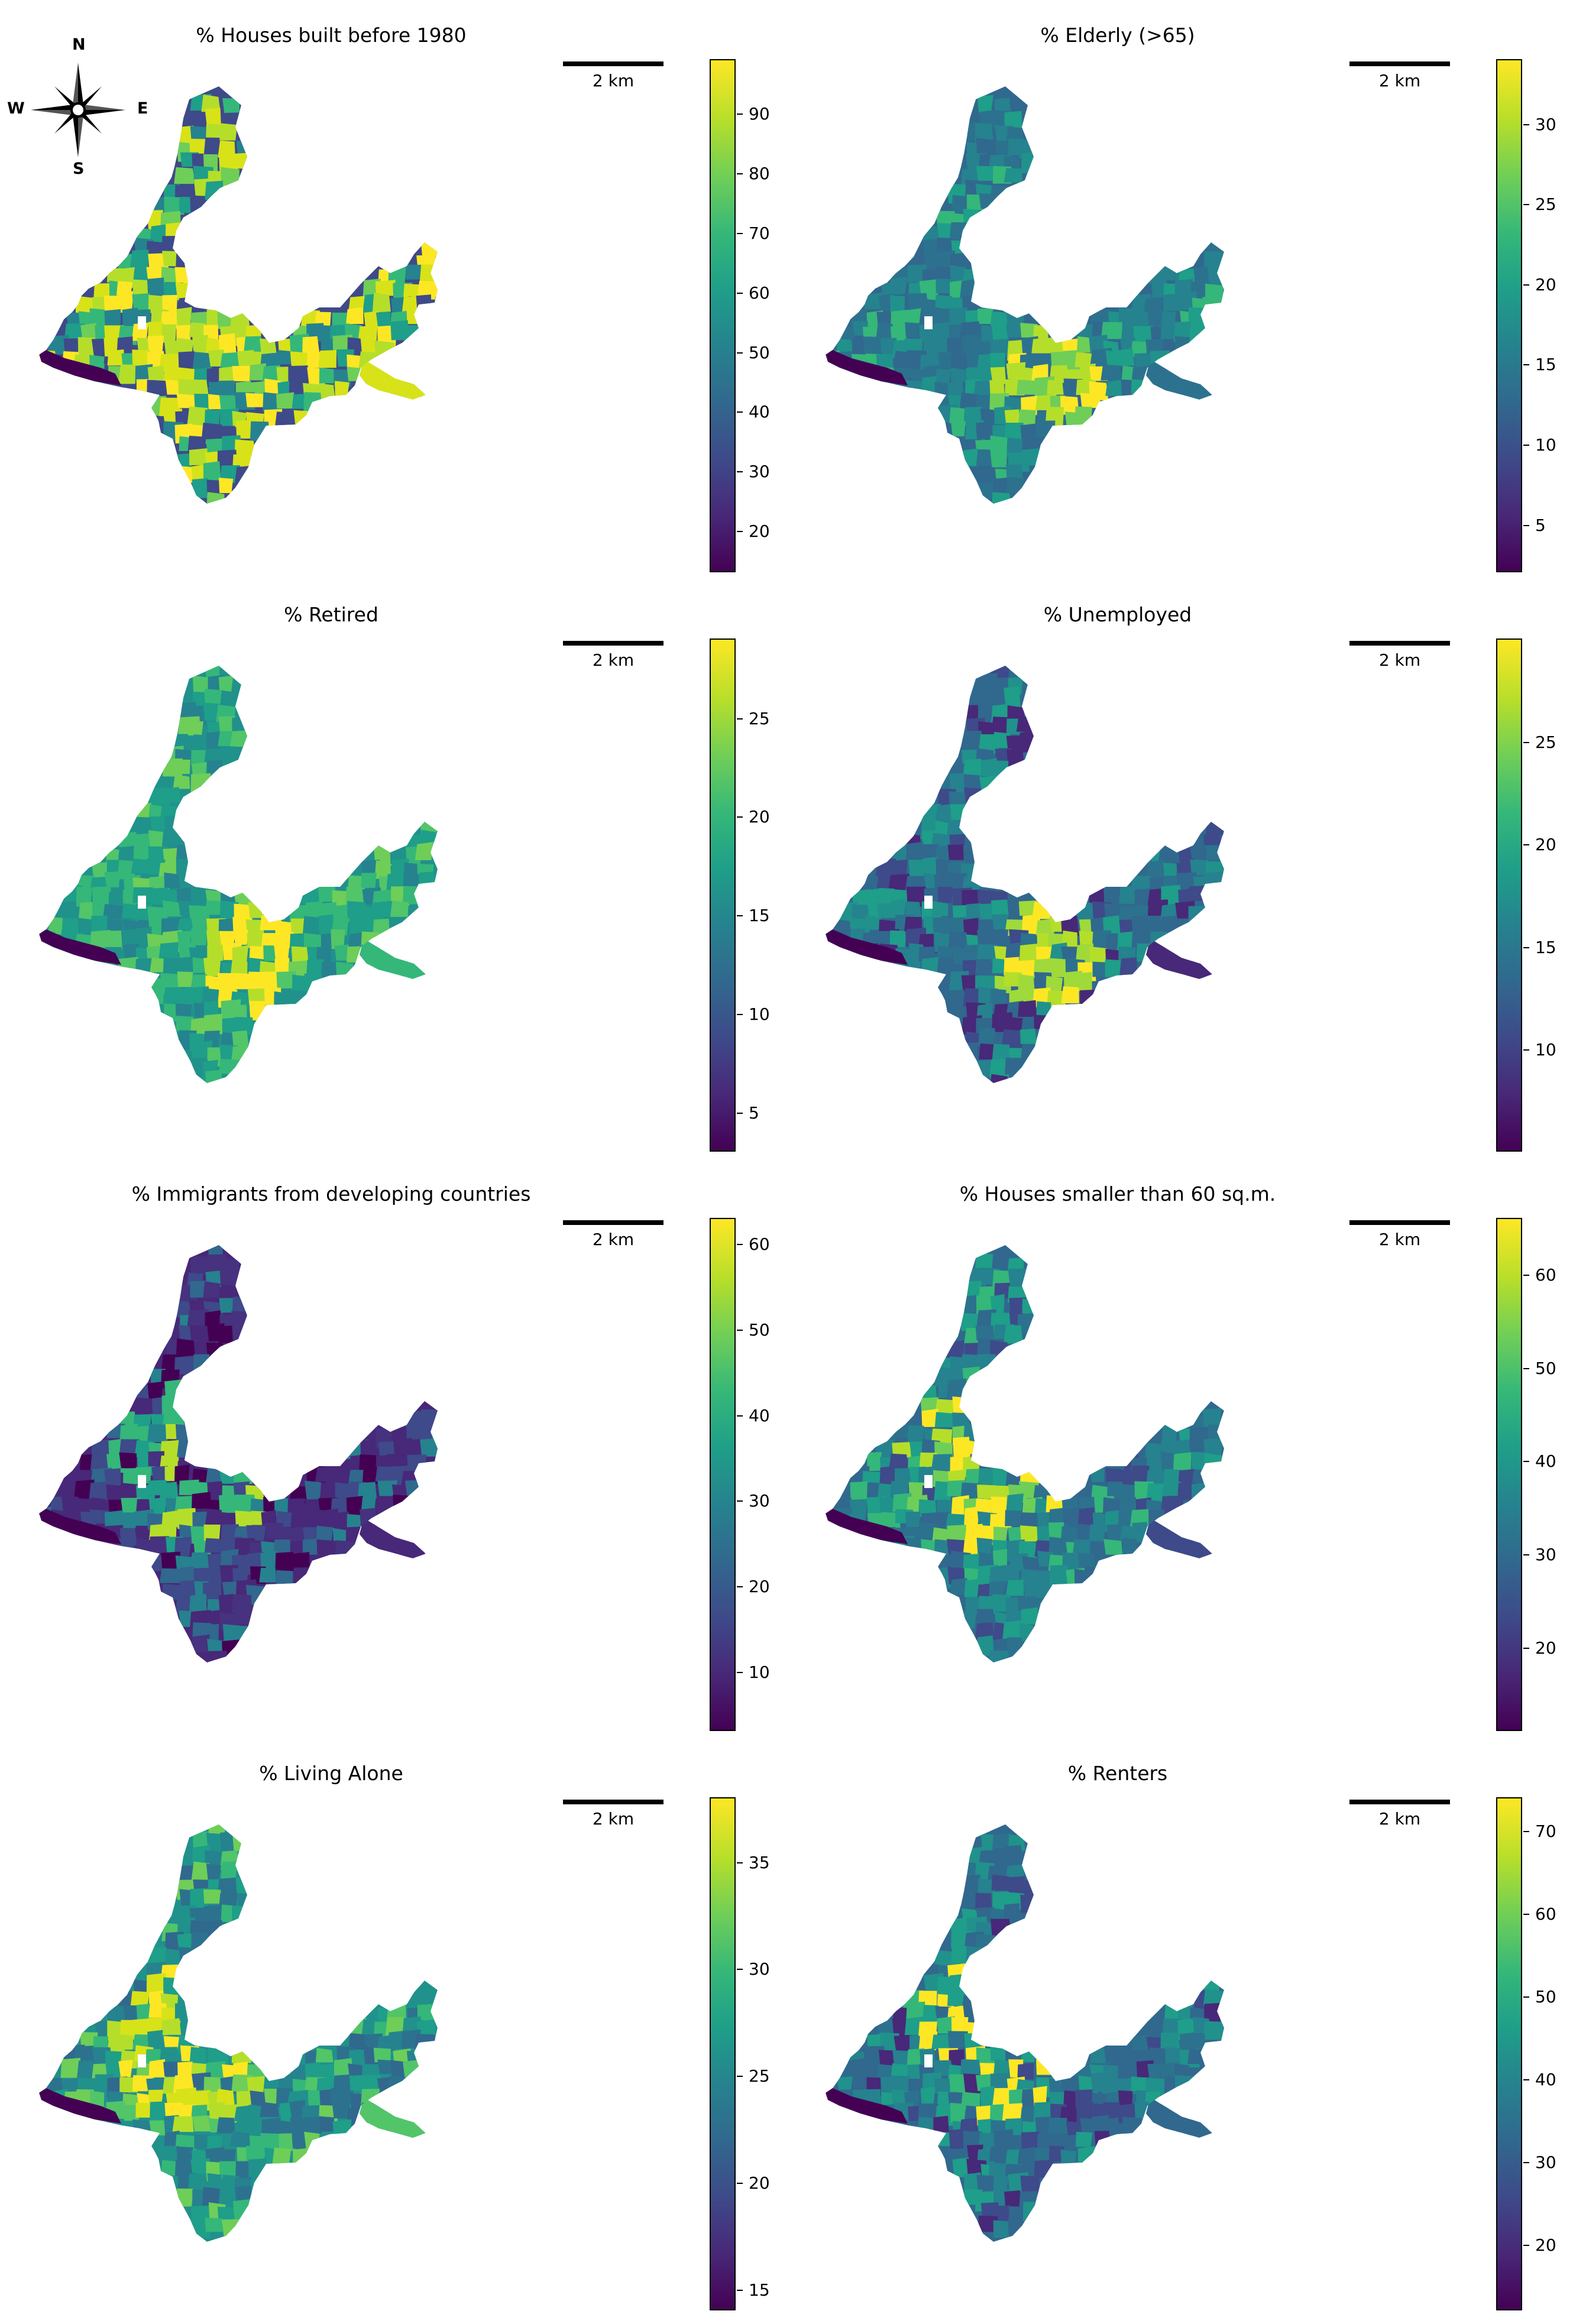 The image size is (1573, 2324). What do you see at coordinates (1545, 2245) in the screenshot?
I see `colorbar-tick-label: 20` at bounding box center [1545, 2245].